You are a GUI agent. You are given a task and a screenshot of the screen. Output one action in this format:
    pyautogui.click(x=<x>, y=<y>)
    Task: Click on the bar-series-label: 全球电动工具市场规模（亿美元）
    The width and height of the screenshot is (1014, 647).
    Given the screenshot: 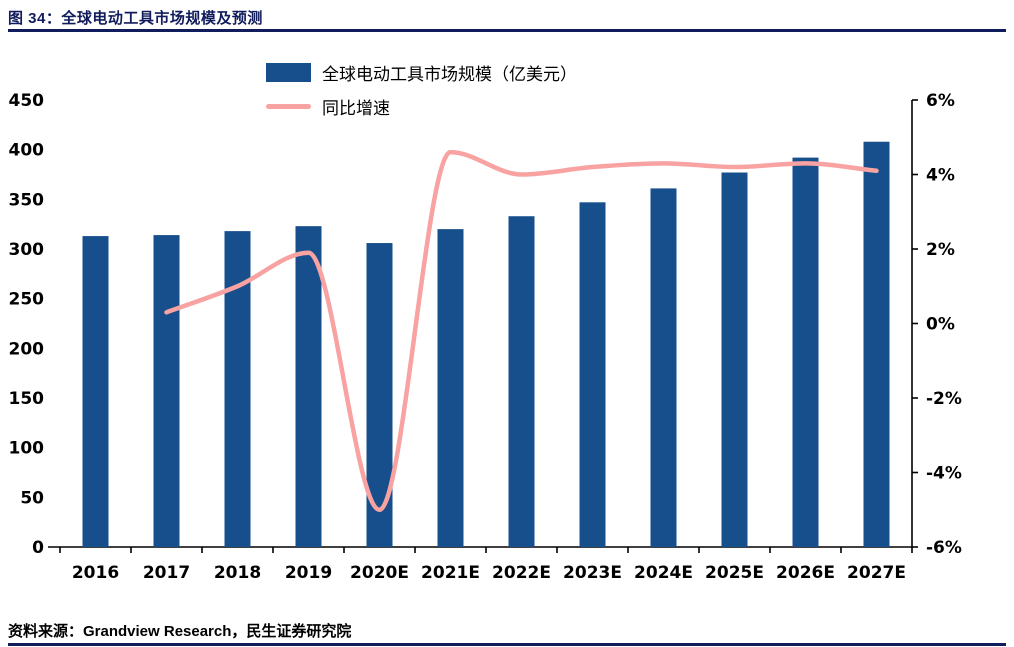 What is the action you would take?
    pyautogui.click(x=449, y=74)
    